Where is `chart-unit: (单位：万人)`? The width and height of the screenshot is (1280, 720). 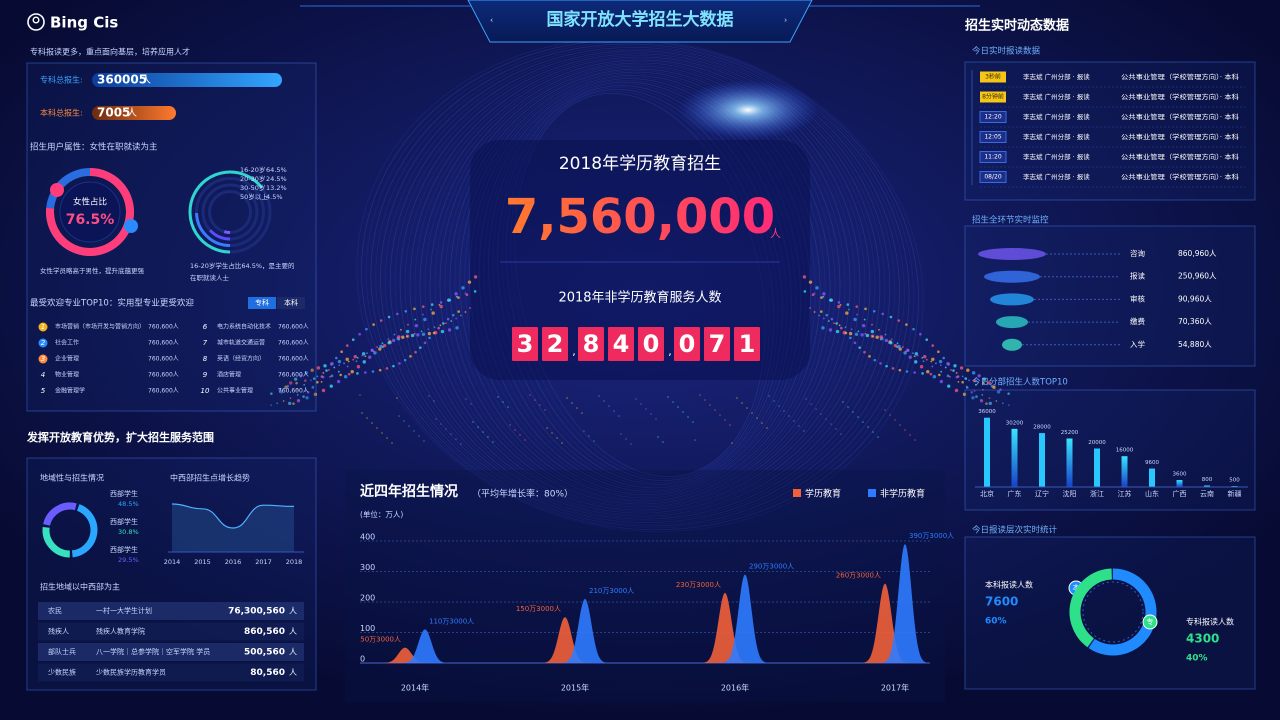 chart-unit: (单位：万人) is located at coordinates (381, 514).